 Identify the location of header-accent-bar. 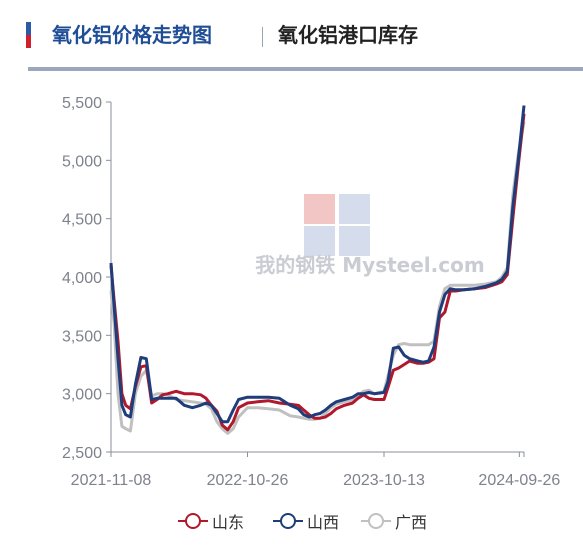
(28, 35).